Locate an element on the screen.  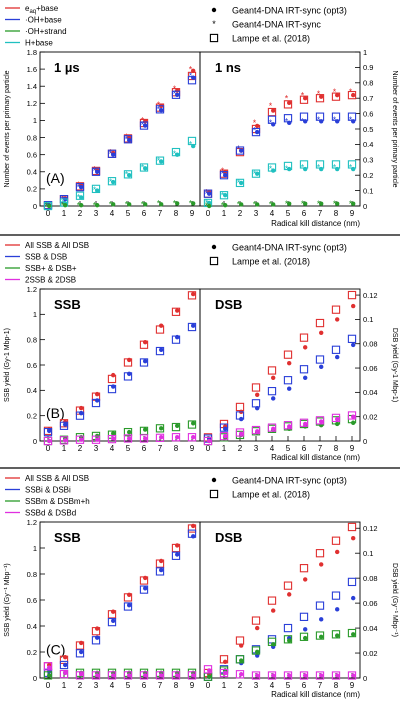
series-0: ********** is located at coordinates (280, 142).